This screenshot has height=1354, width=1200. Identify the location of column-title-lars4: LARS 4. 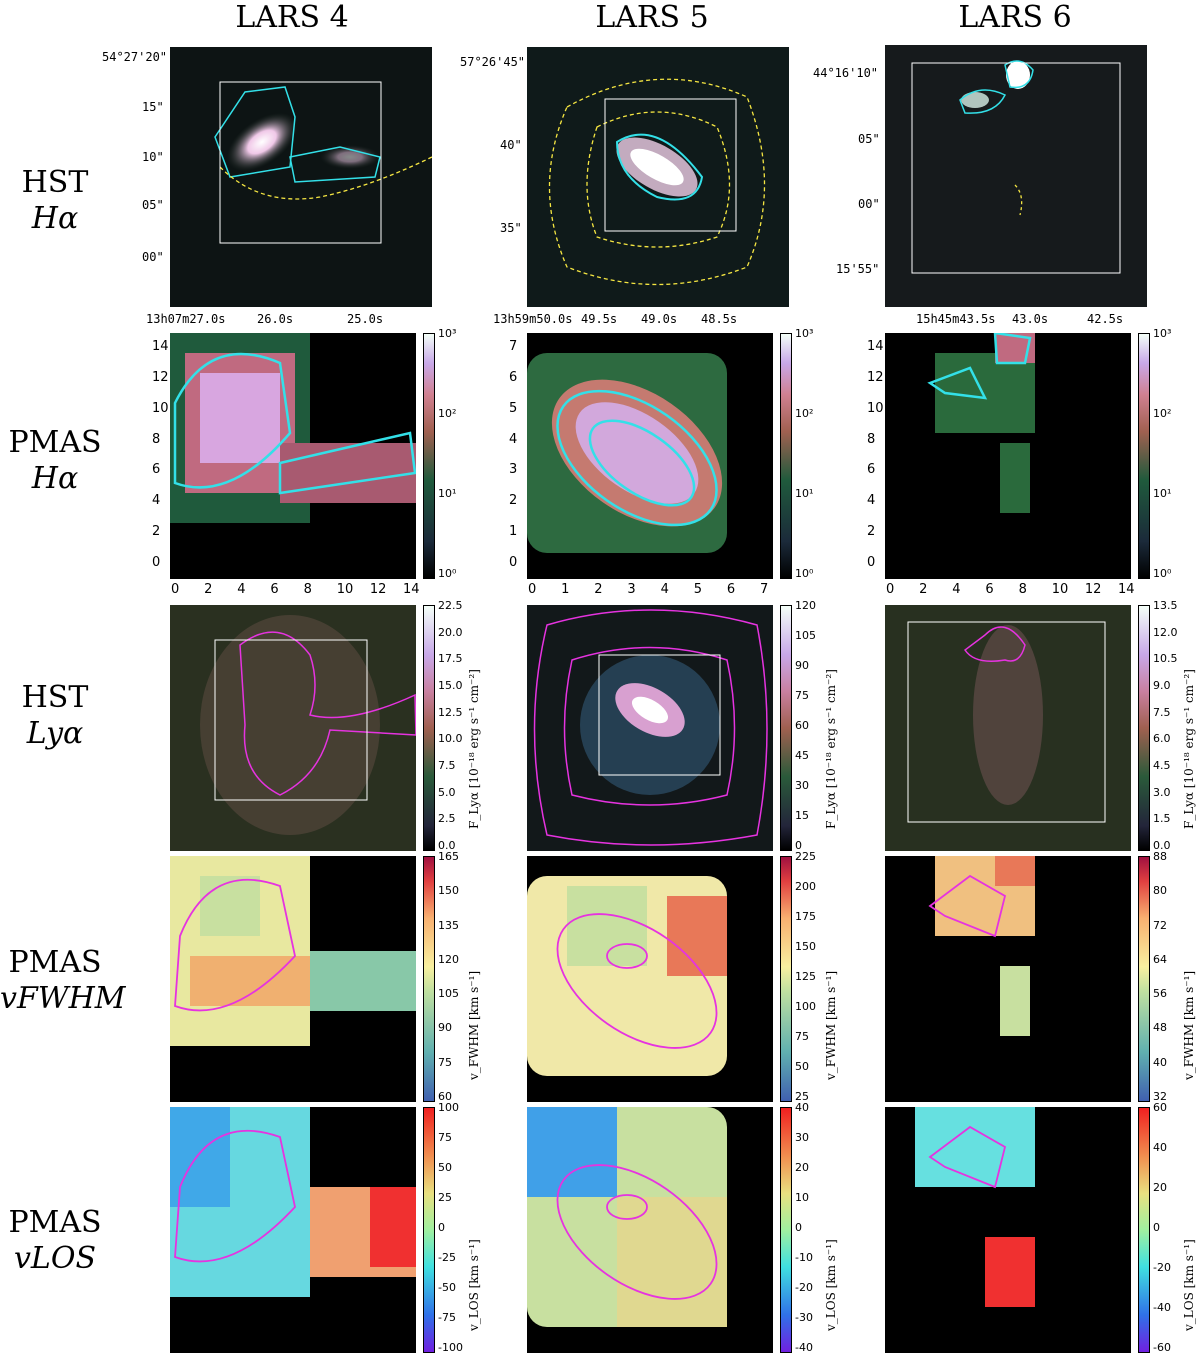
(292, 17).